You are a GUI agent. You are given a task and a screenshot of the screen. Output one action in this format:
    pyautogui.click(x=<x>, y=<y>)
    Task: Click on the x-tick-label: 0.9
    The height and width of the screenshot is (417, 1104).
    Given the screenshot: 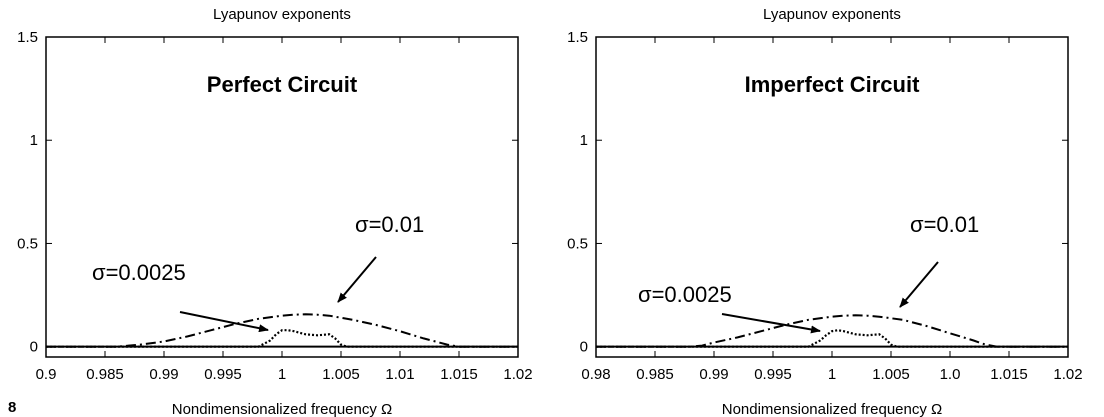 What is the action you would take?
    pyautogui.click(x=46, y=374)
    